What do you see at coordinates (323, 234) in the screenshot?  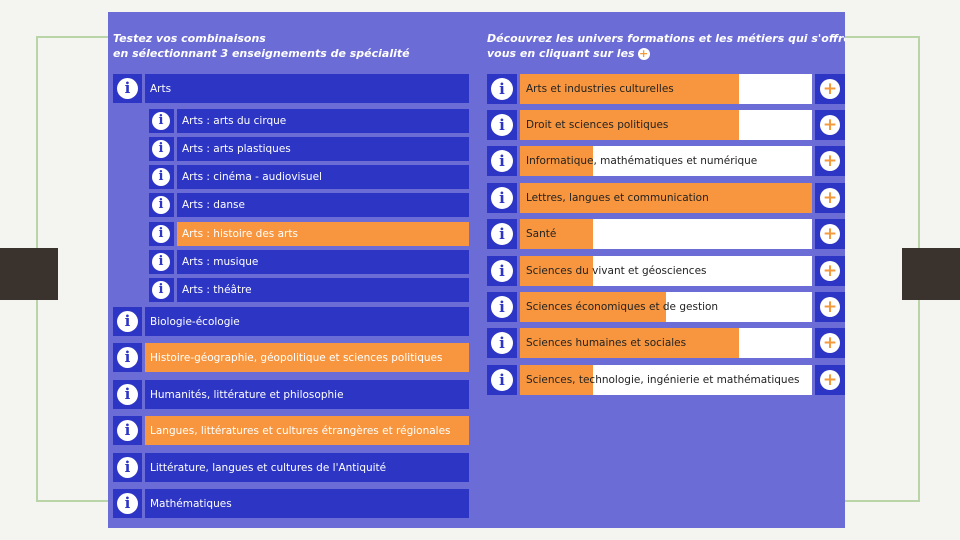 I see `specialty-label: Arts : histoire des arts` at bounding box center [323, 234].